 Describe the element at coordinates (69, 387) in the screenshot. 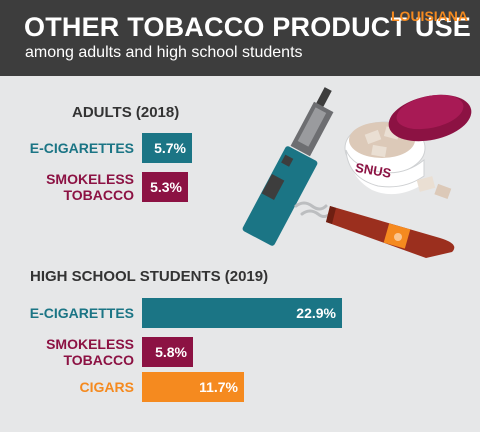

I see `bar-category-label: CIGARS` at that location.